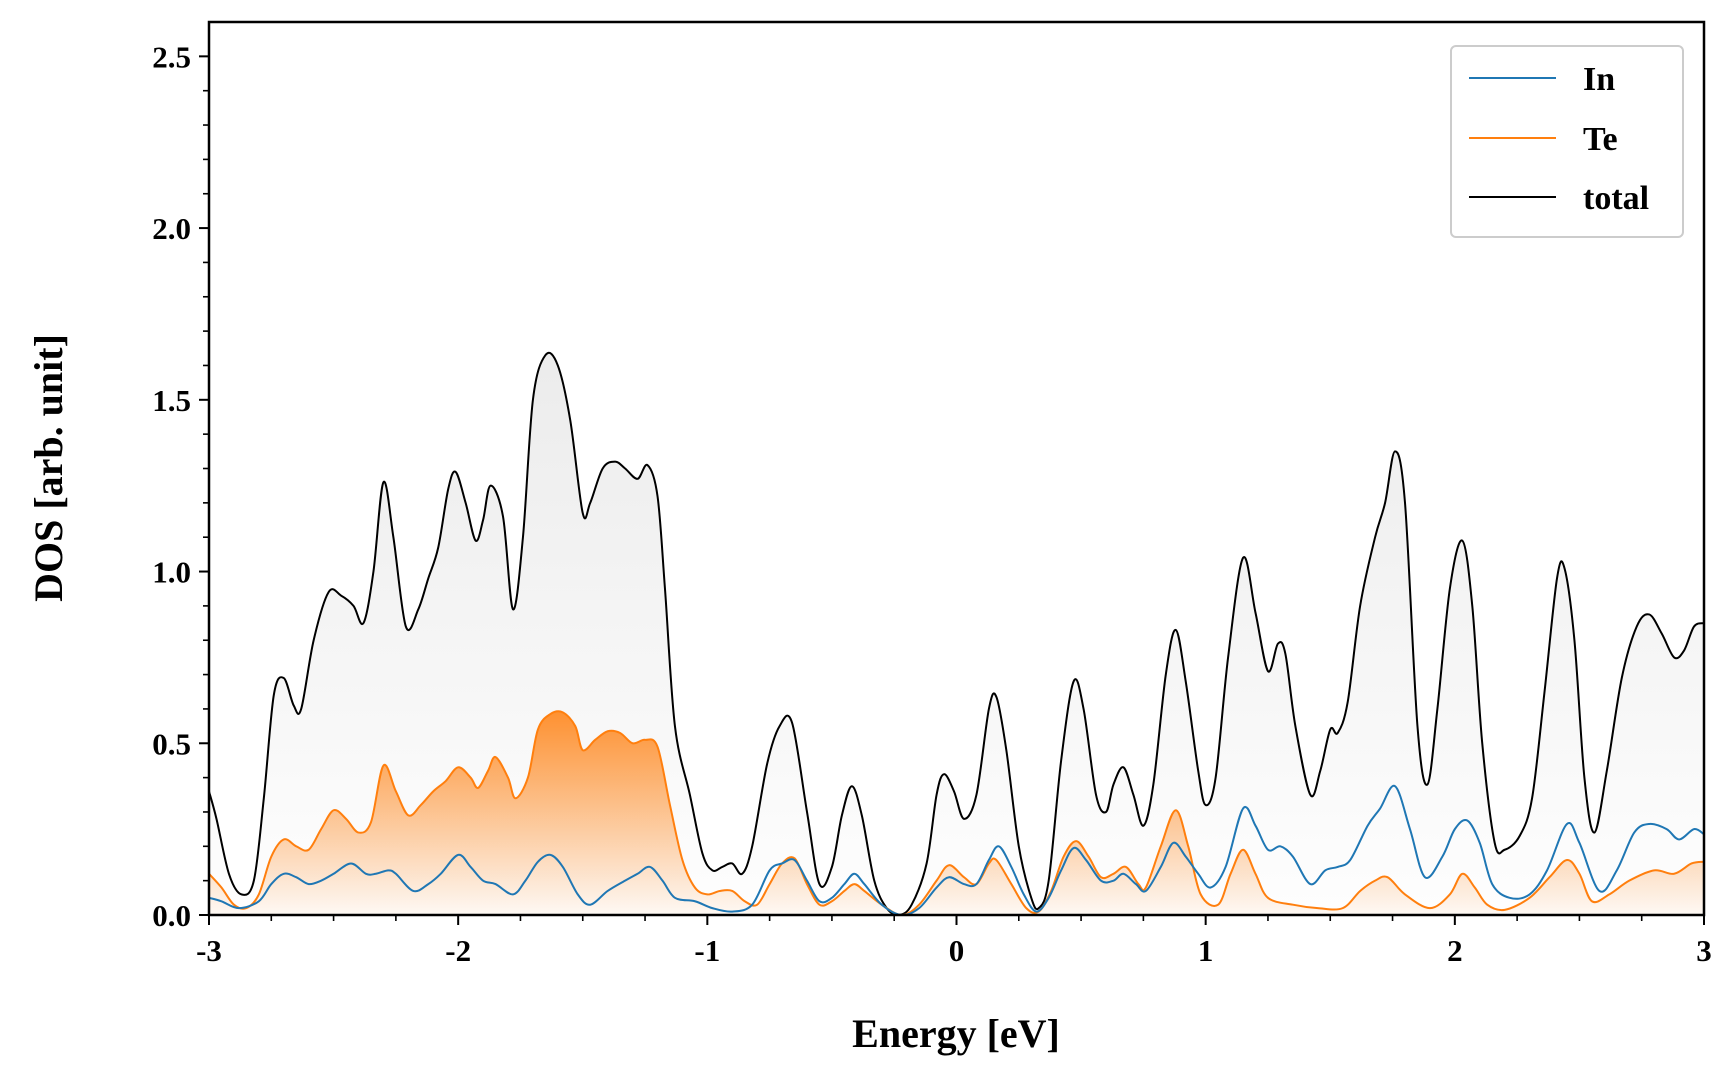 The image size is (1728, 1080). What do you see at coordinates (171, 743) in the screenshot?
I see `y-tick-label: 0.5` at bounding box center [171, 743].